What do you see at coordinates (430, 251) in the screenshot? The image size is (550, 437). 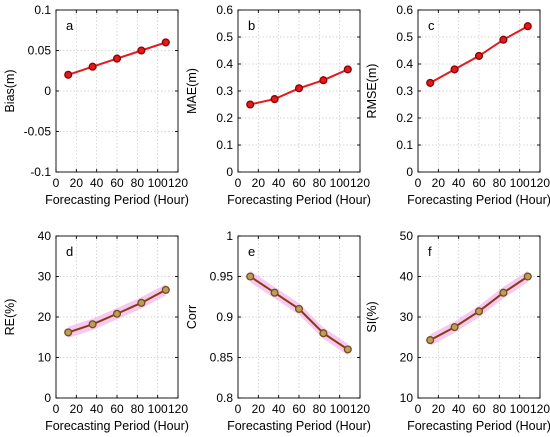 I see `panel-letter: f` at bounding box center [430, 251].